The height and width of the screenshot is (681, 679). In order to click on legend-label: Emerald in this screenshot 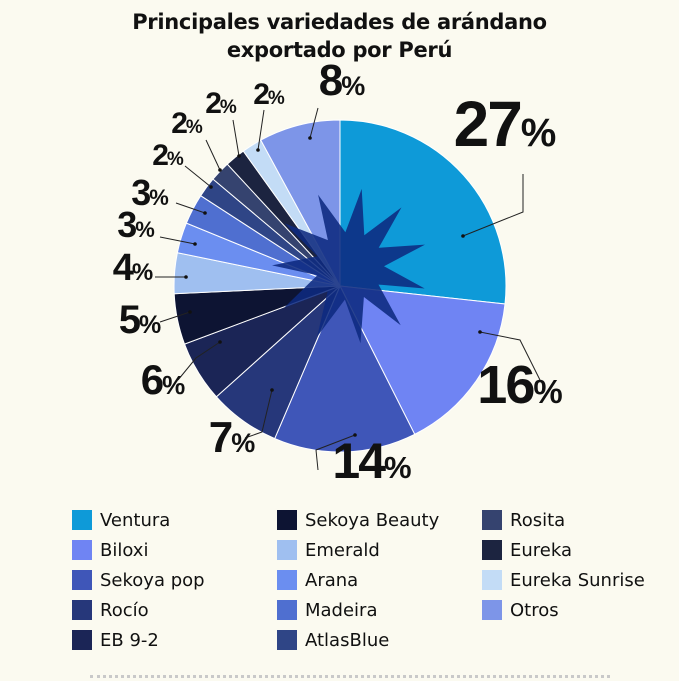, I will do `click(342, 550)`.